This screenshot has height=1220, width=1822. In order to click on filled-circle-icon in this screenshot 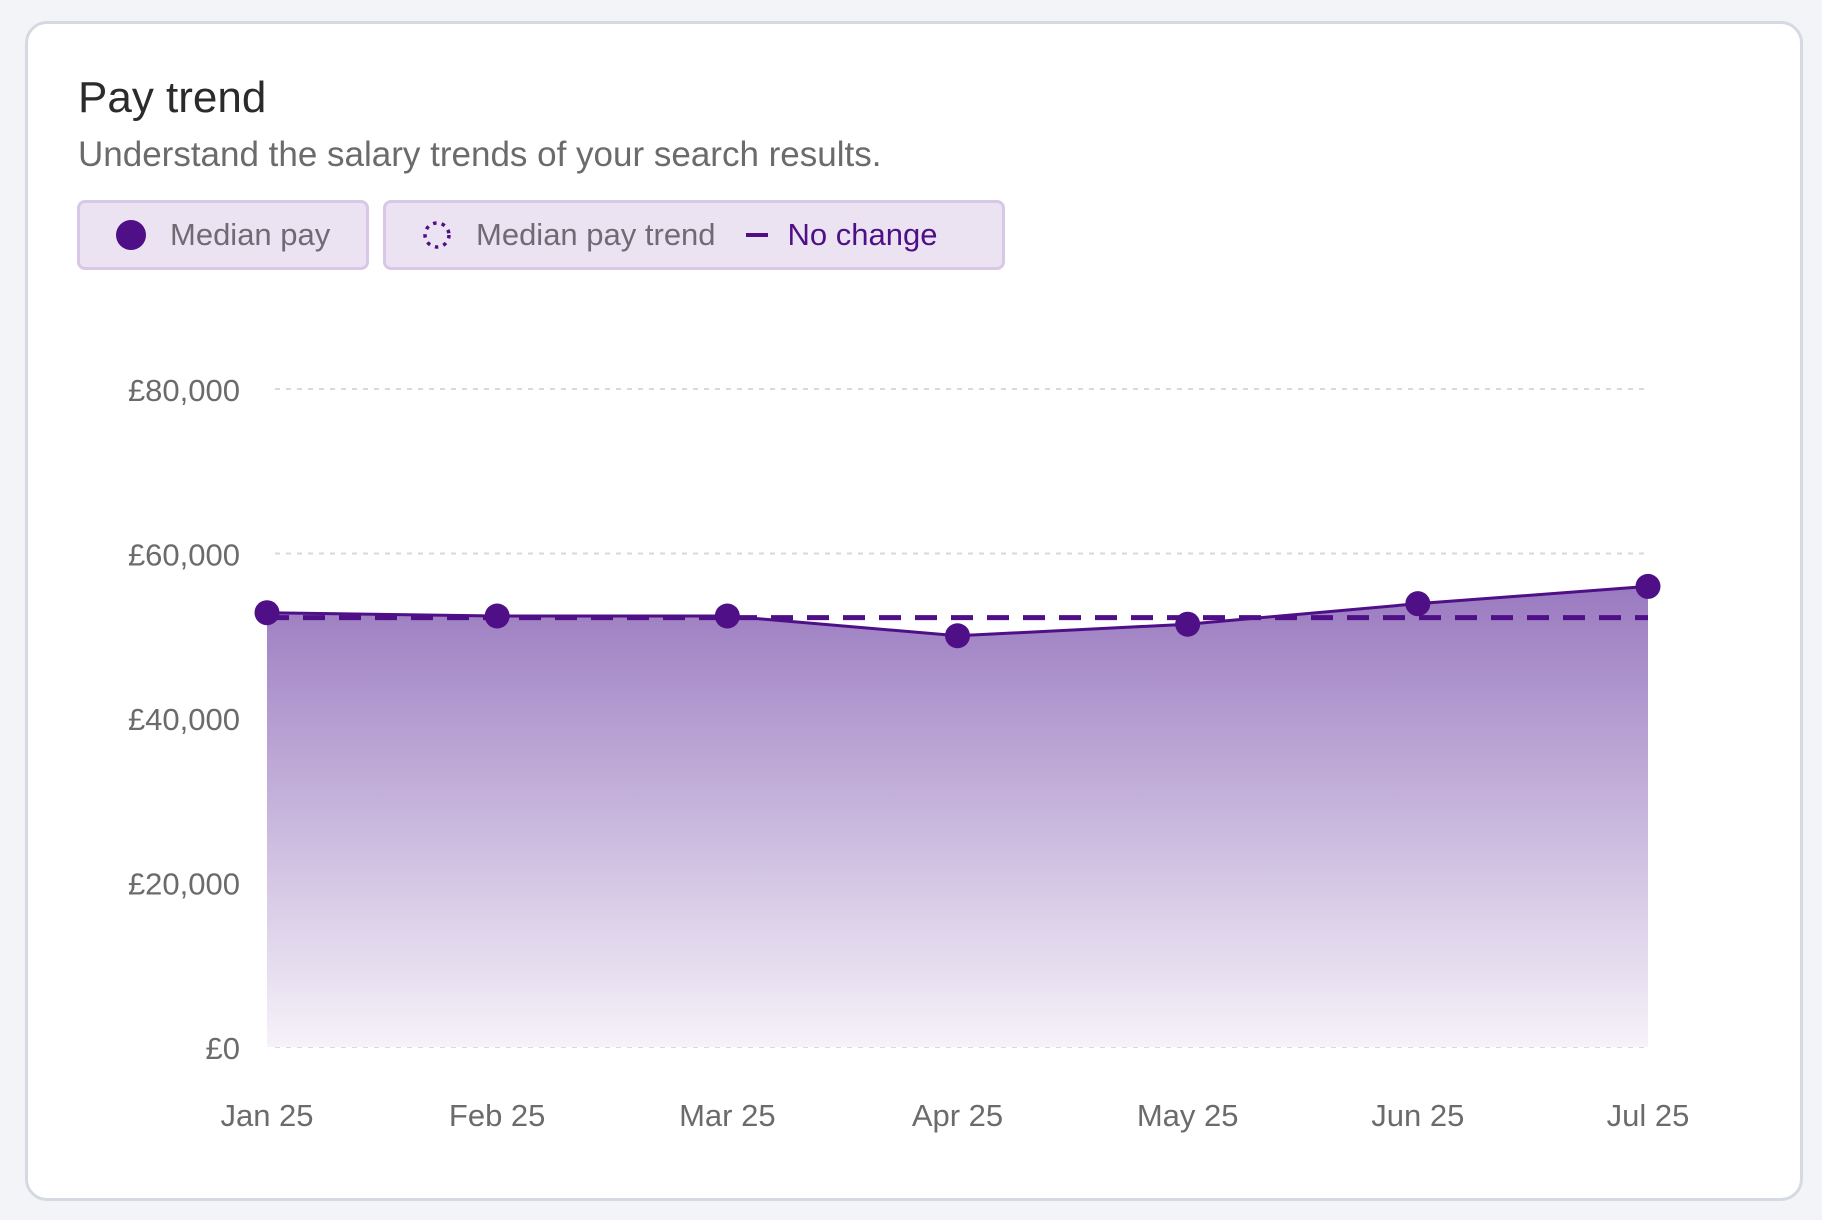, I will do `click(131, 235)`.